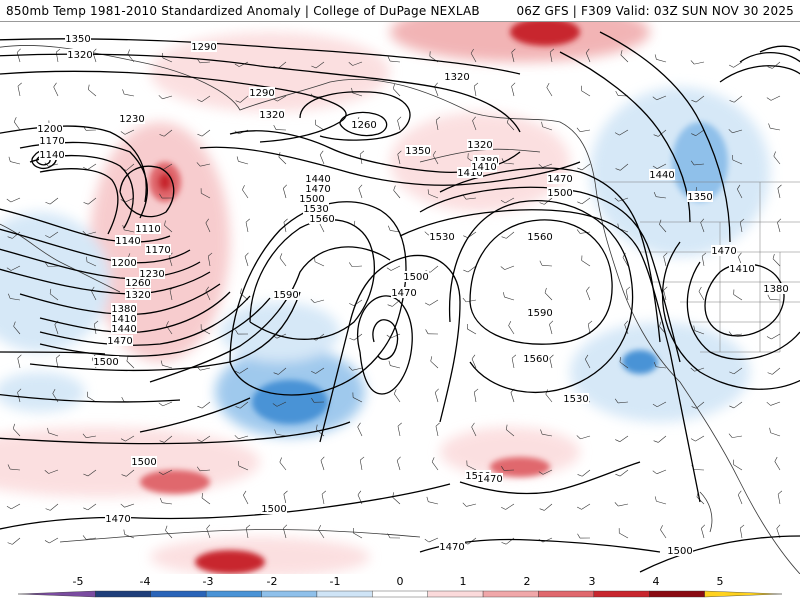  I want to click on contour-label: 1200, so click(49, 129).